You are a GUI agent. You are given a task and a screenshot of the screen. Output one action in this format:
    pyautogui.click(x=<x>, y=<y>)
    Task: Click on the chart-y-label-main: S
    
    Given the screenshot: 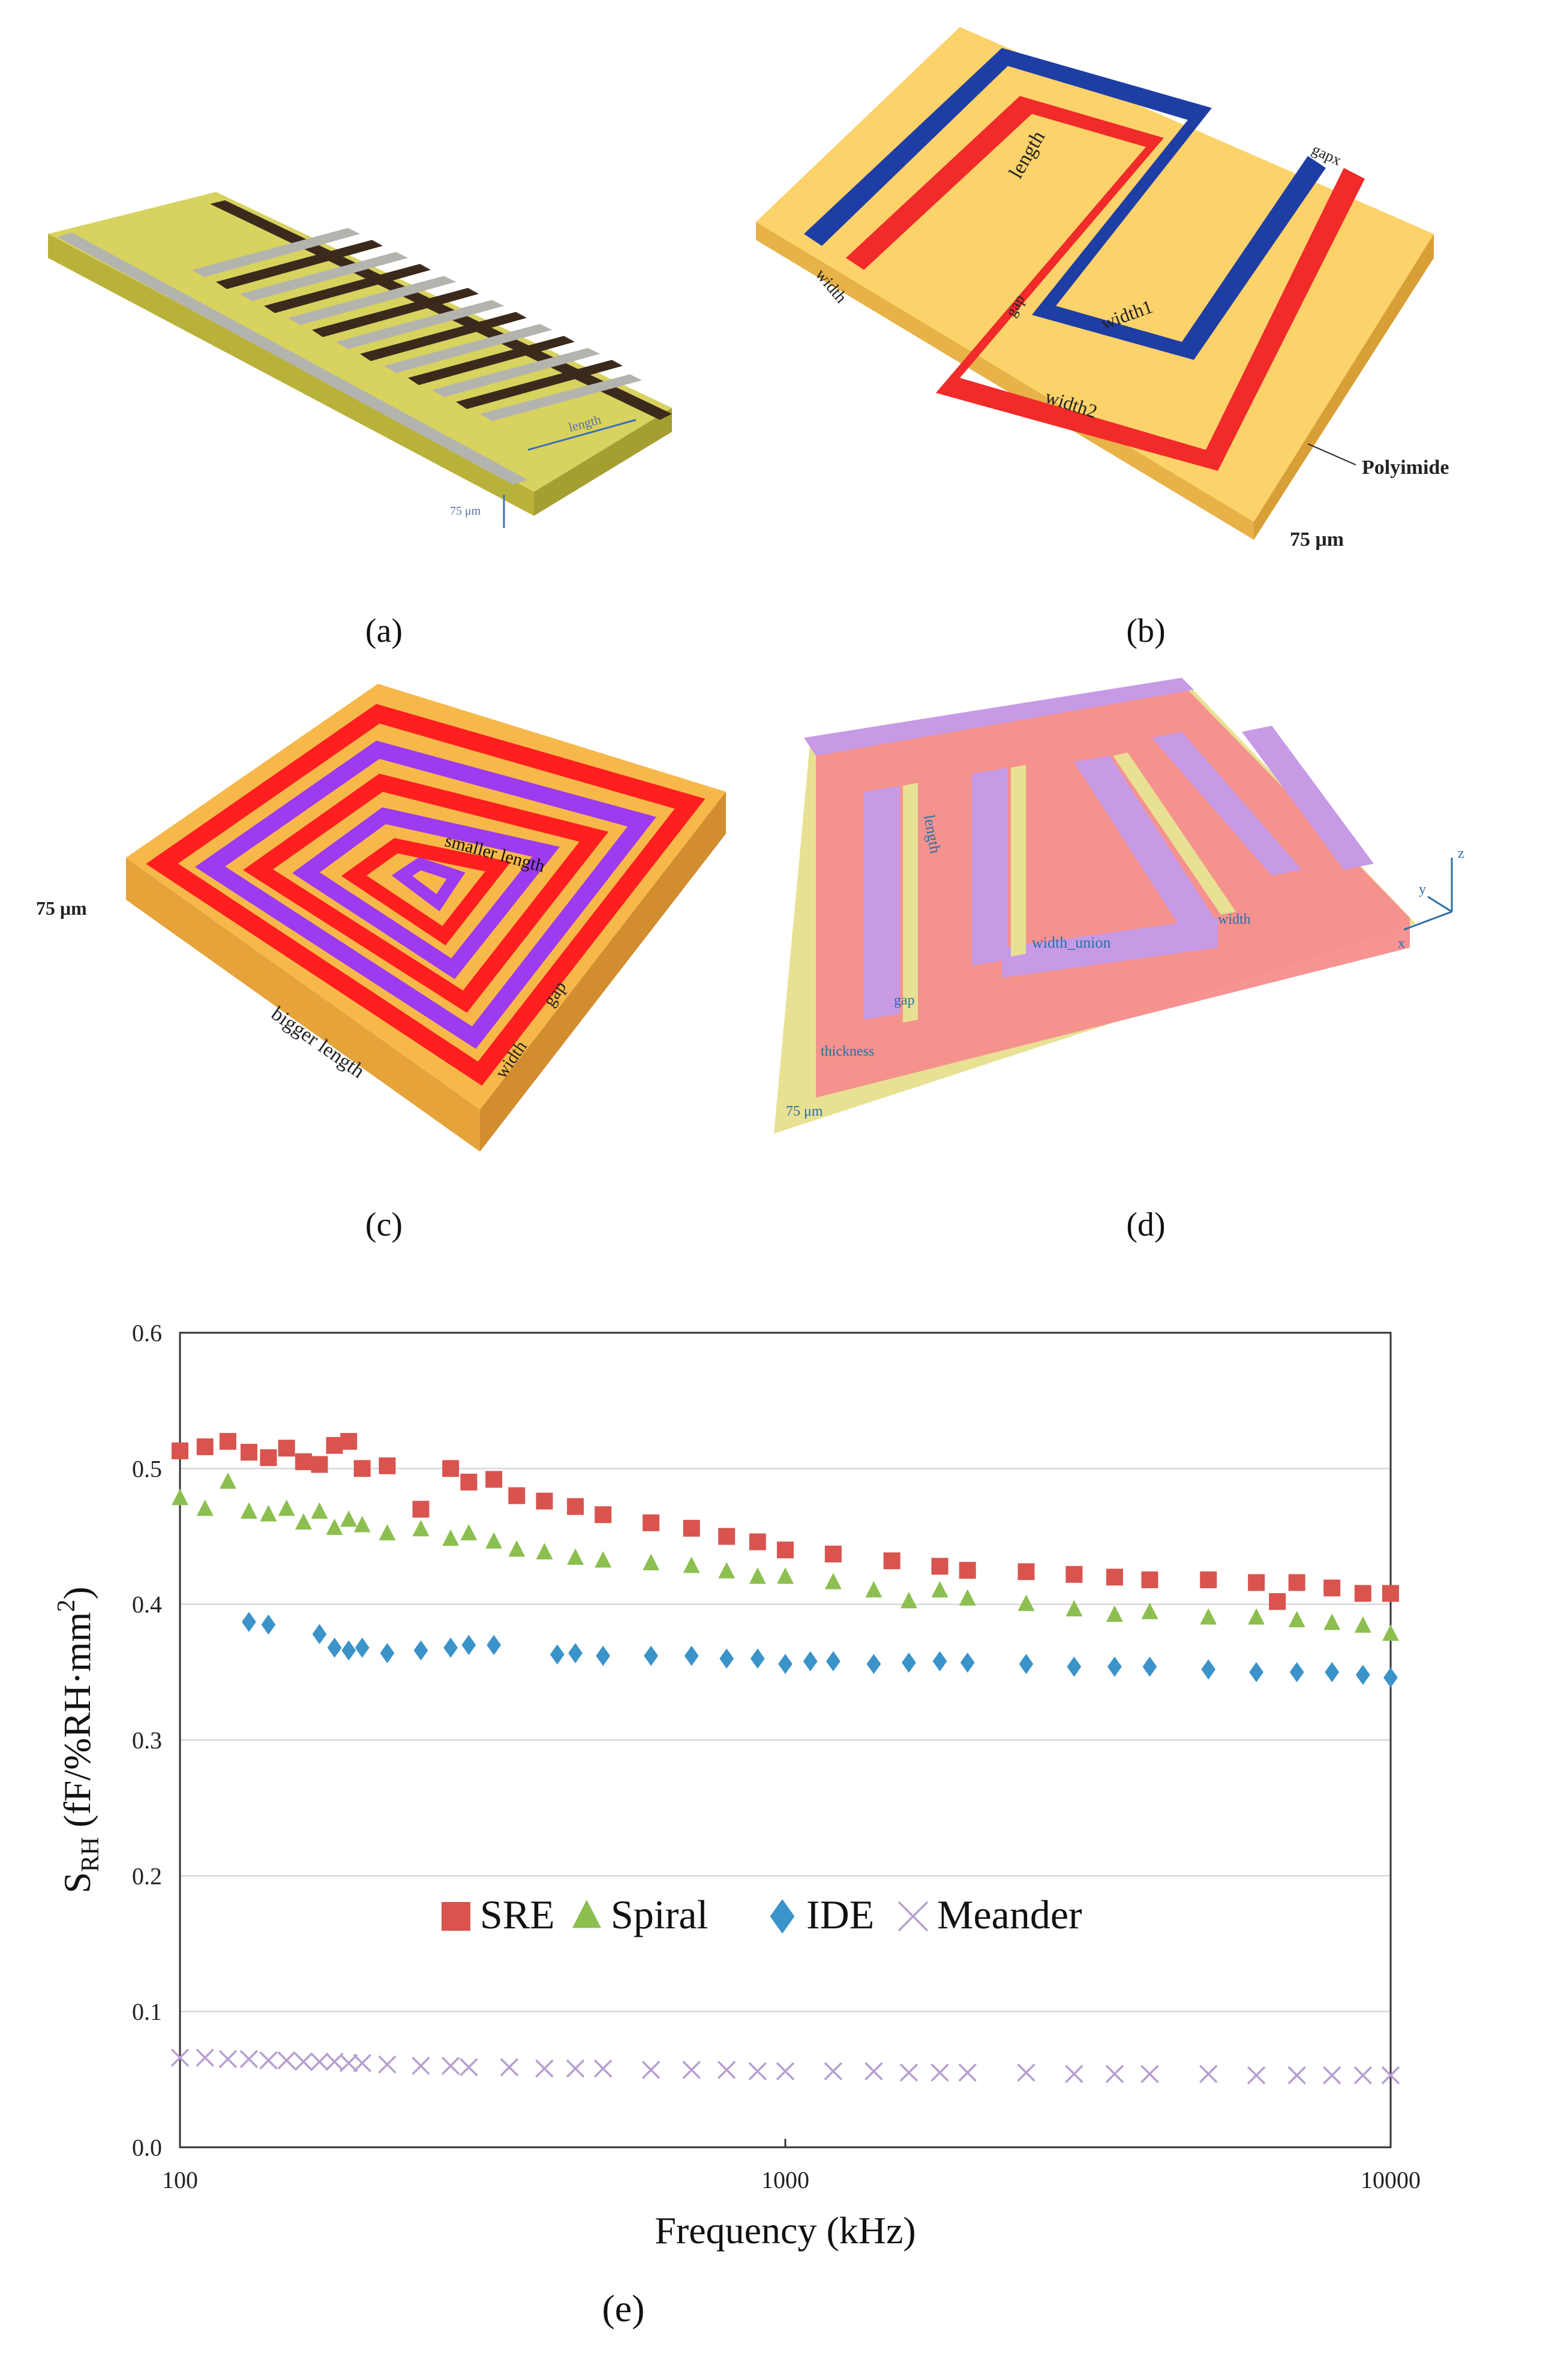 What is the action you would take?
    pyautogui.click(x=77, y=1883)
    